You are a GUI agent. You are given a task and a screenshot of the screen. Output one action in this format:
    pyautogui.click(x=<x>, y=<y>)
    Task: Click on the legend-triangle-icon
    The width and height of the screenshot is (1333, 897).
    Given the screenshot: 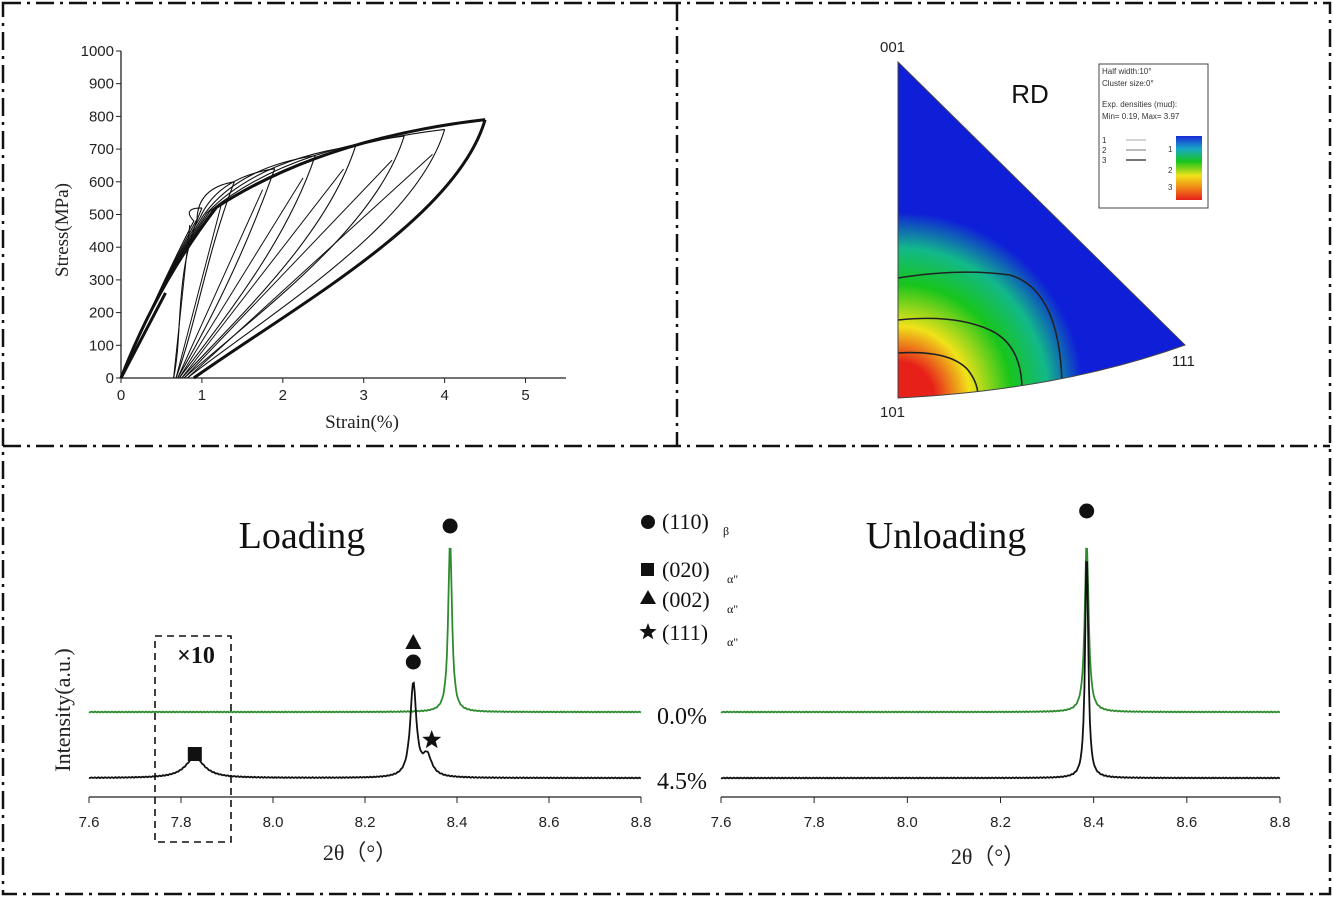 What is the action you would take?
    pyautogui.click(x=648, y=597)
    